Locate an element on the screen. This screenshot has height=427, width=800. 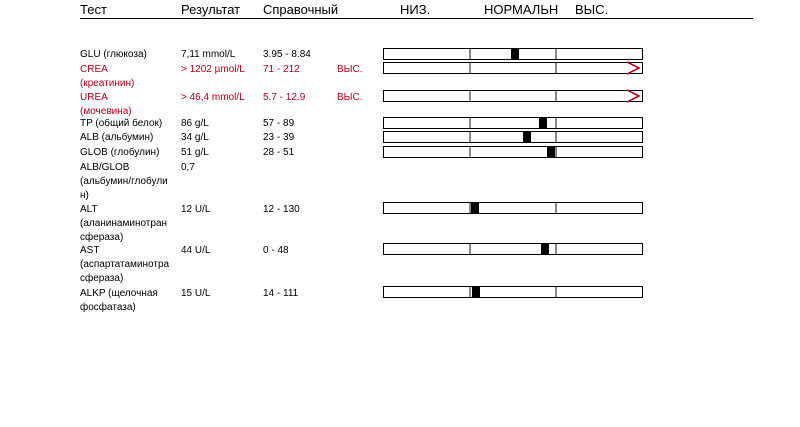
test-name-line: фосфатаза) is located at coordinates (108, 307).